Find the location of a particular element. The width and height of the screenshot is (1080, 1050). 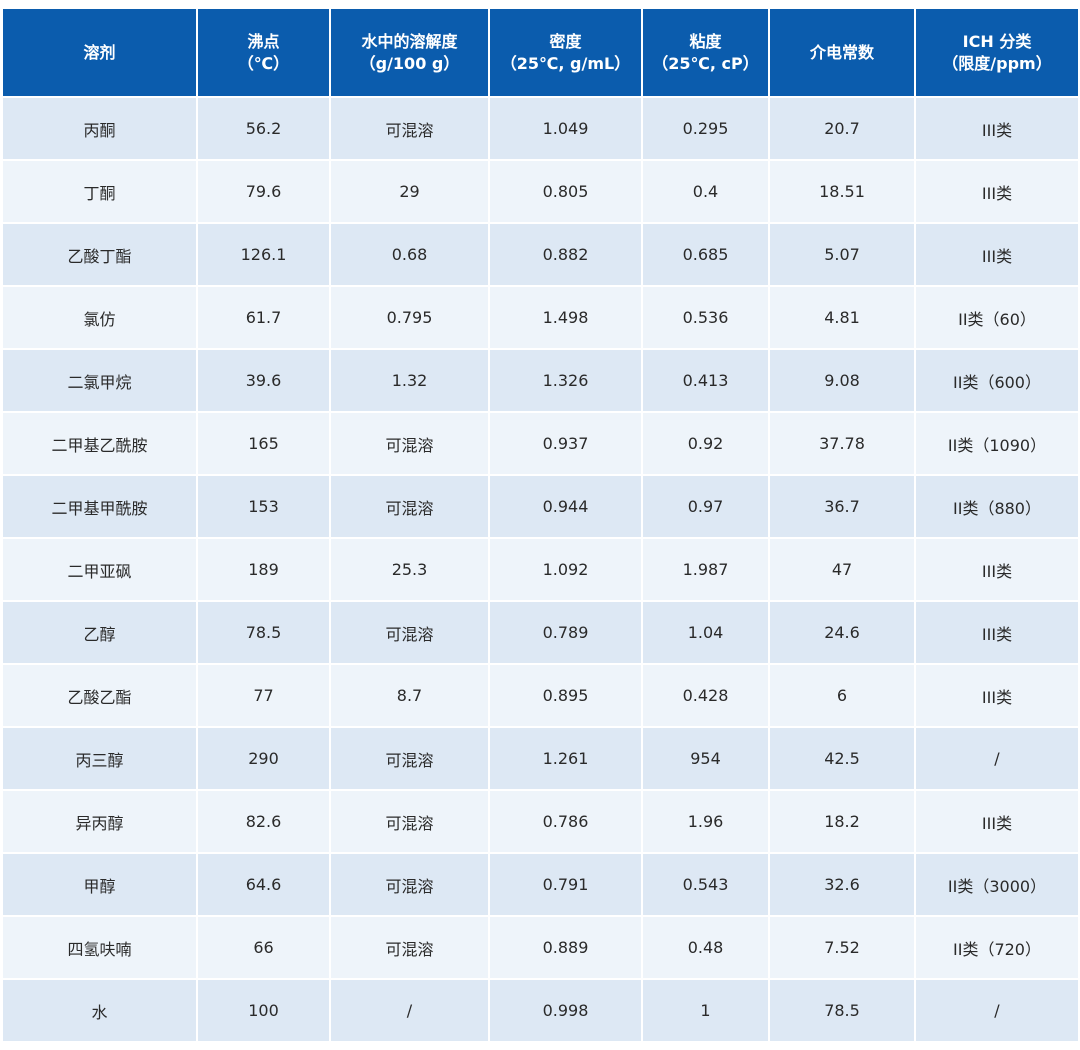

header-label: 水中的溶解度 is located at coordinates (409, 41).